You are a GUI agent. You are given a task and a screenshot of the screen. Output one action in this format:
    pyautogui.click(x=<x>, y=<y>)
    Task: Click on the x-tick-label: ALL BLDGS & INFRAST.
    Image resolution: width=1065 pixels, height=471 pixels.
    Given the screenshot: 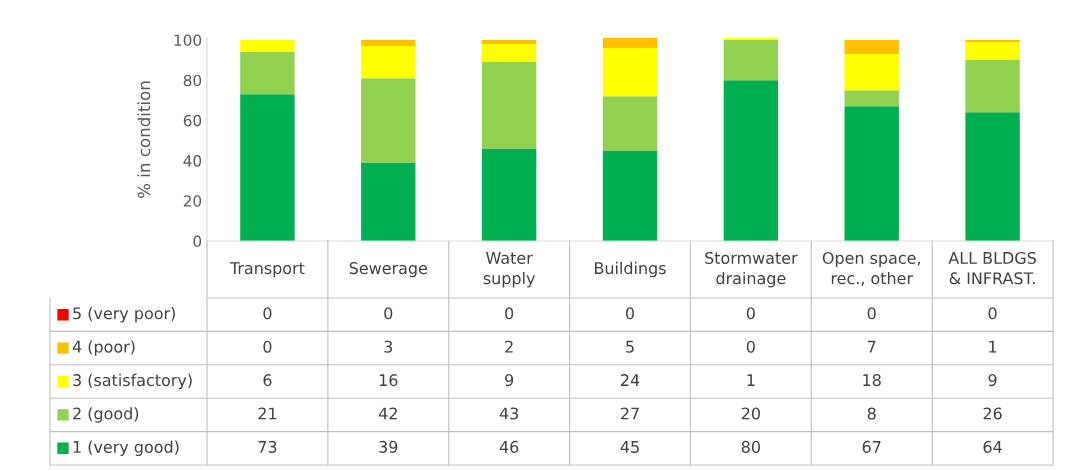 What is the action you would take?
    pyautogui.click(x=992, y=268)
    